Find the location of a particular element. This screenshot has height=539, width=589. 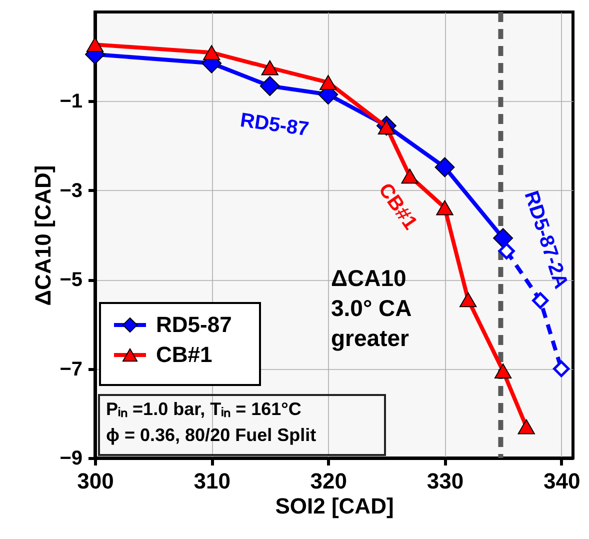

x-tick-label: 340 is located at coordinates (561, 481).